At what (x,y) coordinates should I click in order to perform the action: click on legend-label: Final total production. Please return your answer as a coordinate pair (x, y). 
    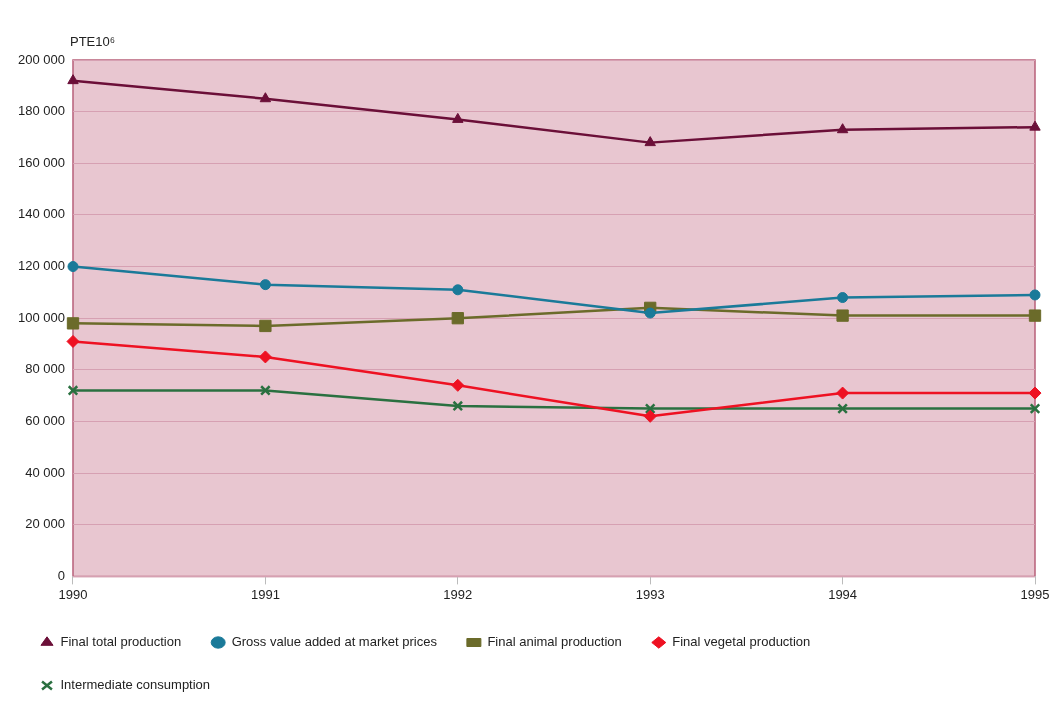
    Looking at the image, I should click on (121, 642).